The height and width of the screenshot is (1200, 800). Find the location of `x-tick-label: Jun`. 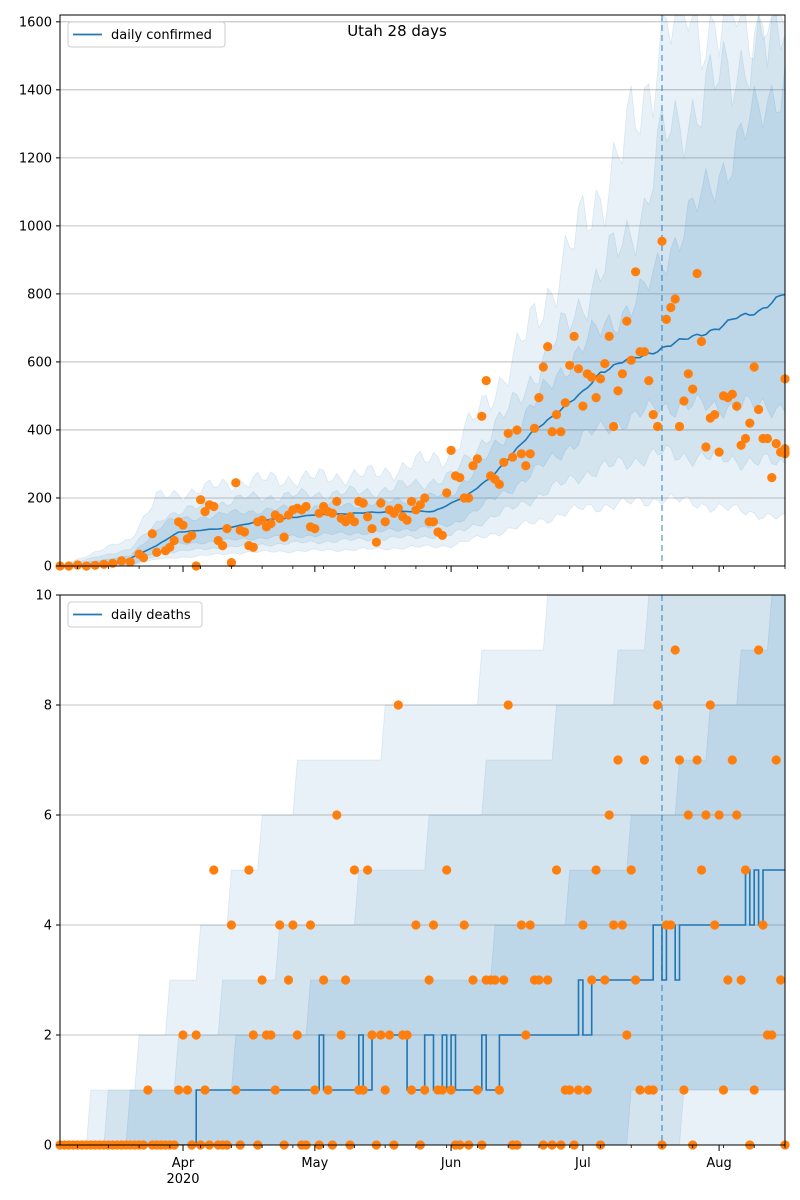

x-tick-label: Jun is located at coordinates (450, 1163).